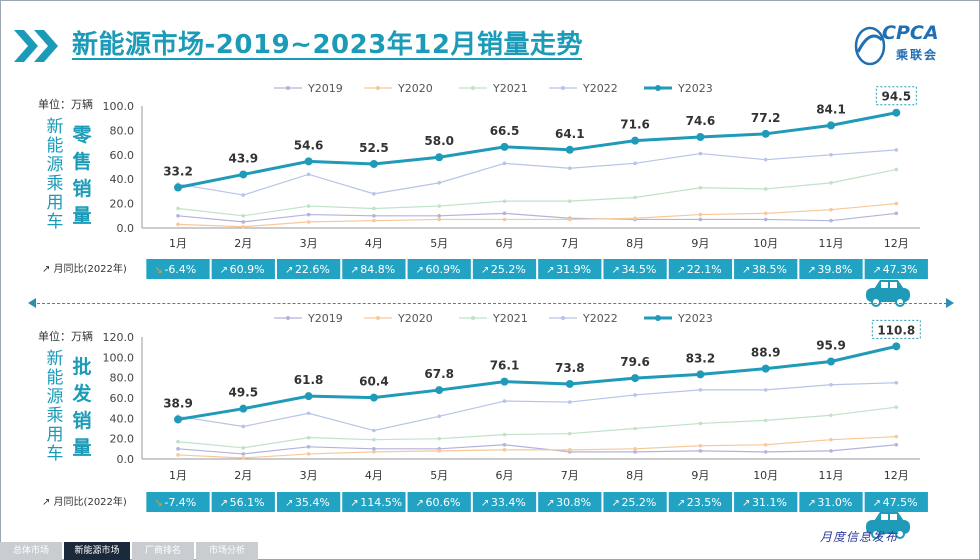 The width and height of the screenshot is (980, 560). What do you see at coordinates (327, 45) in the screenshot?
I see `page-title: 新能源市场-2019~2023年12月销量走势` at bounding box center [327, 45].